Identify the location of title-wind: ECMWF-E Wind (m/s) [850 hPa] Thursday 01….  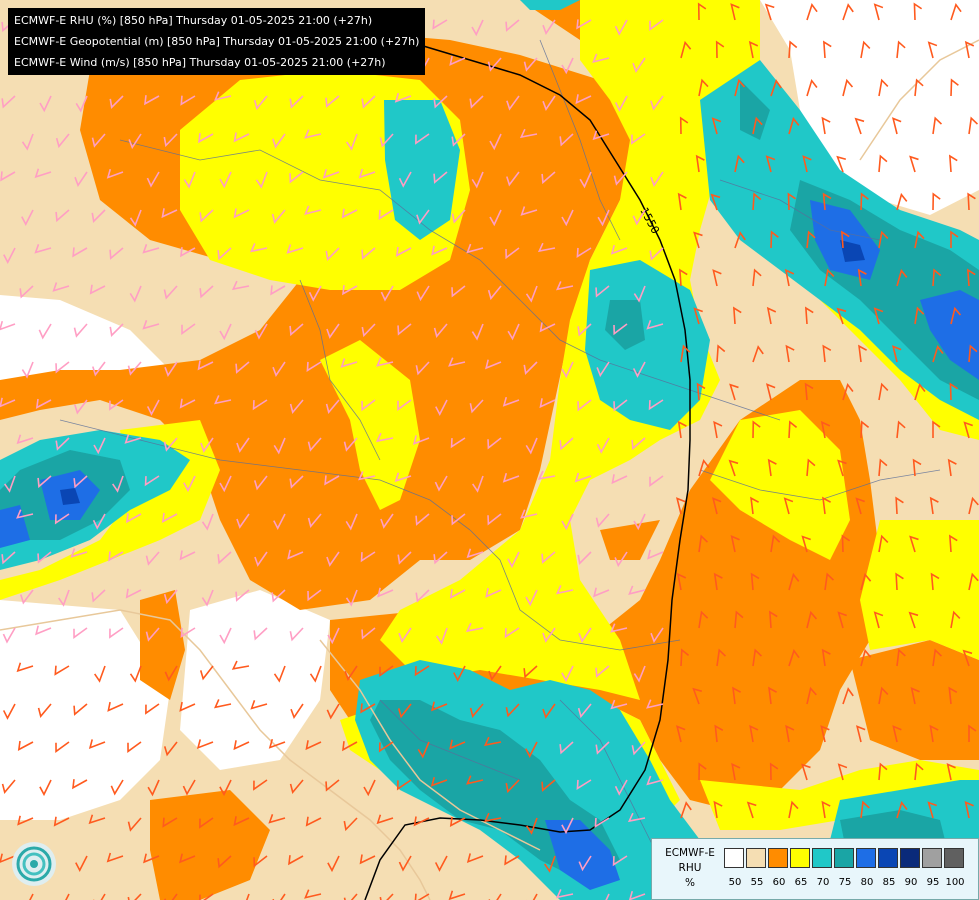
(200, 62).